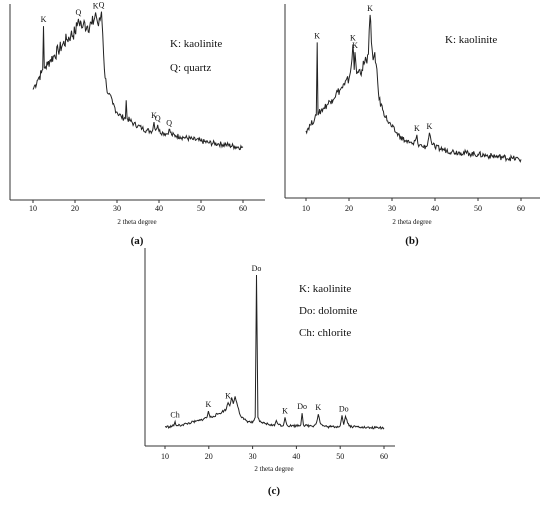 This screenshot has width=550, height=509. I want to click on legend-entry-chlorite: Ch: chlorite, so click(325, 333).